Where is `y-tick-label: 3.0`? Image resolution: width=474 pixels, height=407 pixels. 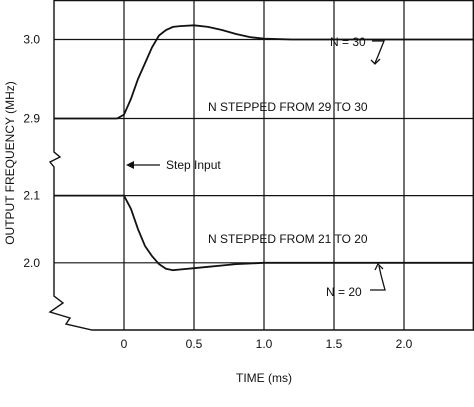 y-tick-label: 3.0 is located at coordinates (31, 40).